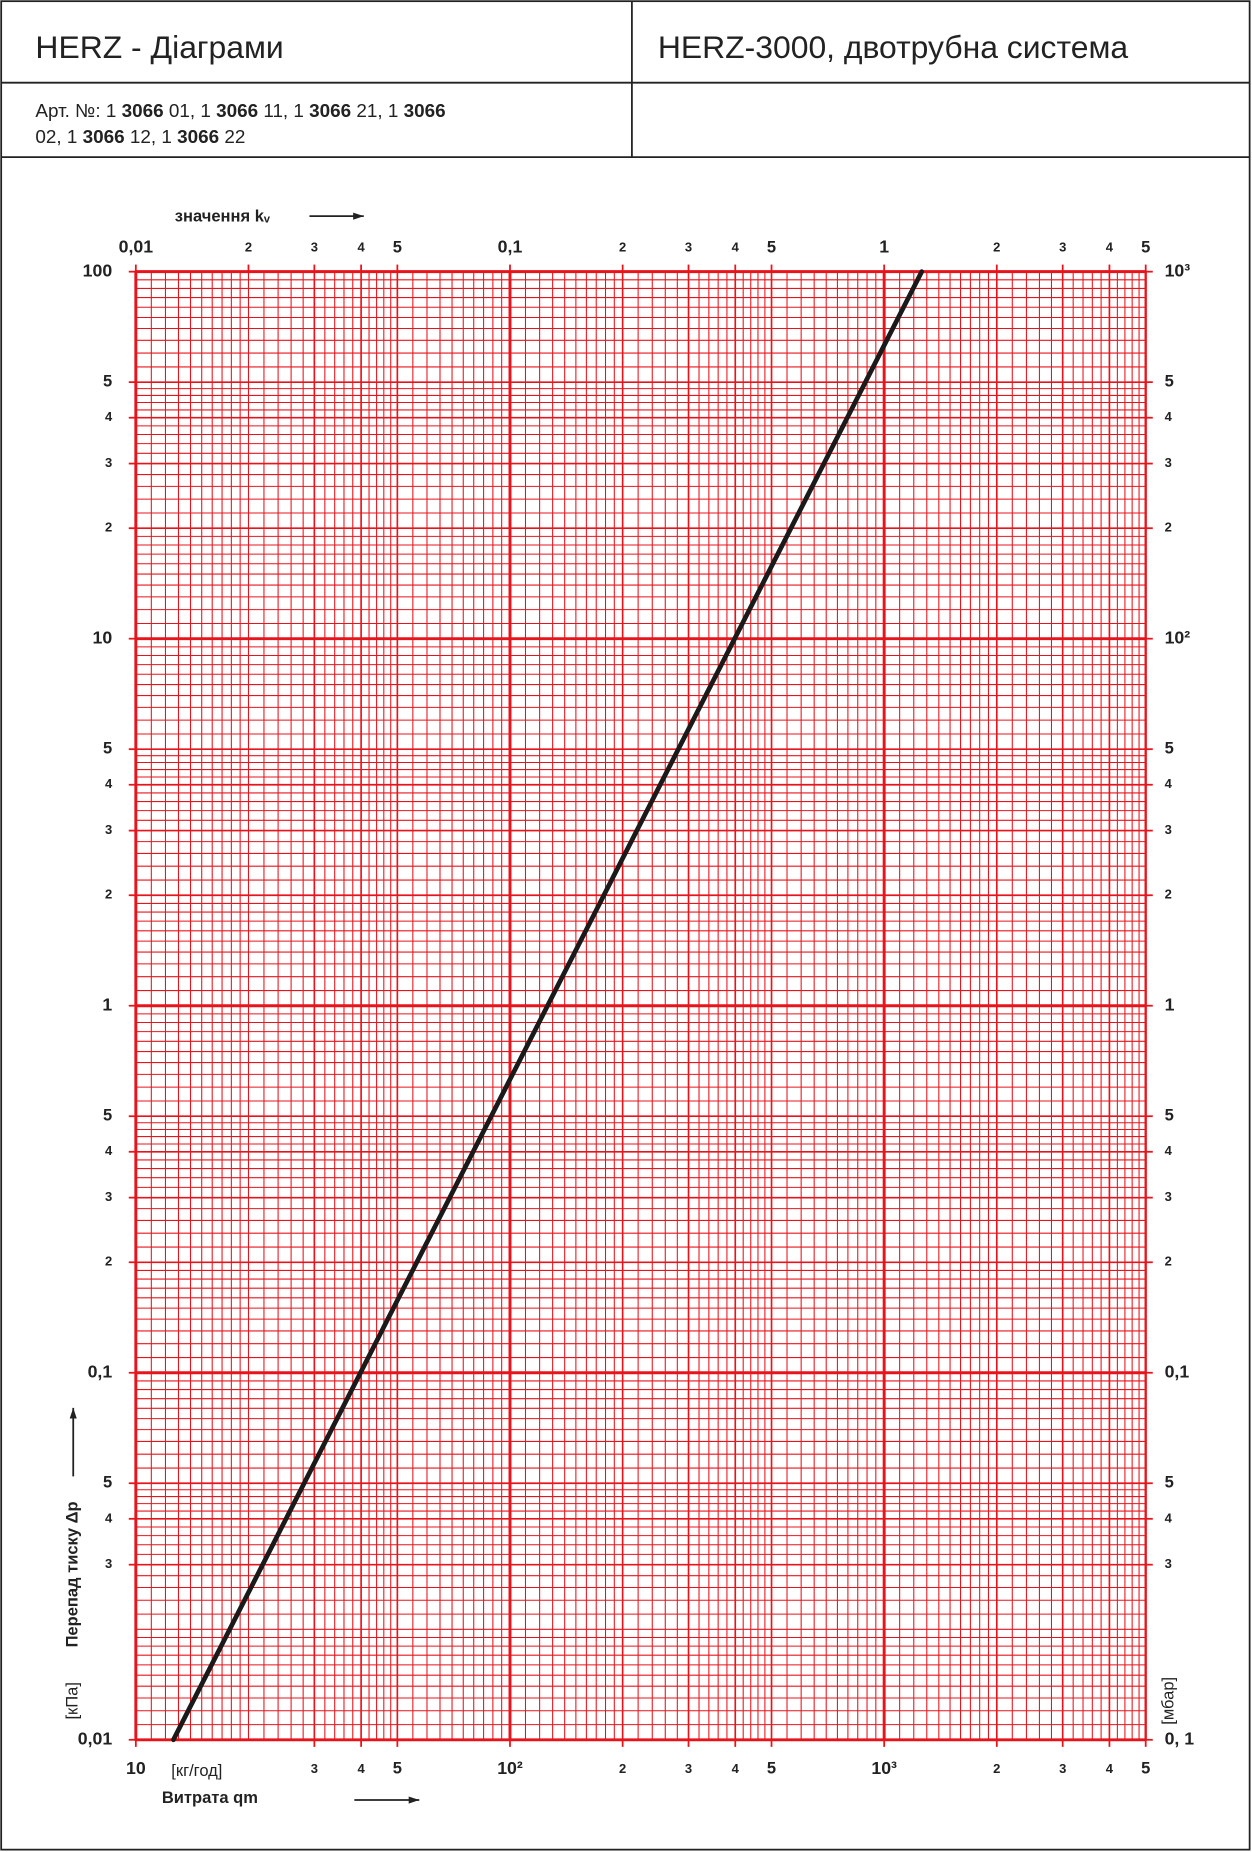  What do you see at coordinates (78, 111) in the screenshot?
I see `article-part: Арт. №: 1` at bounding box center [78, 111].